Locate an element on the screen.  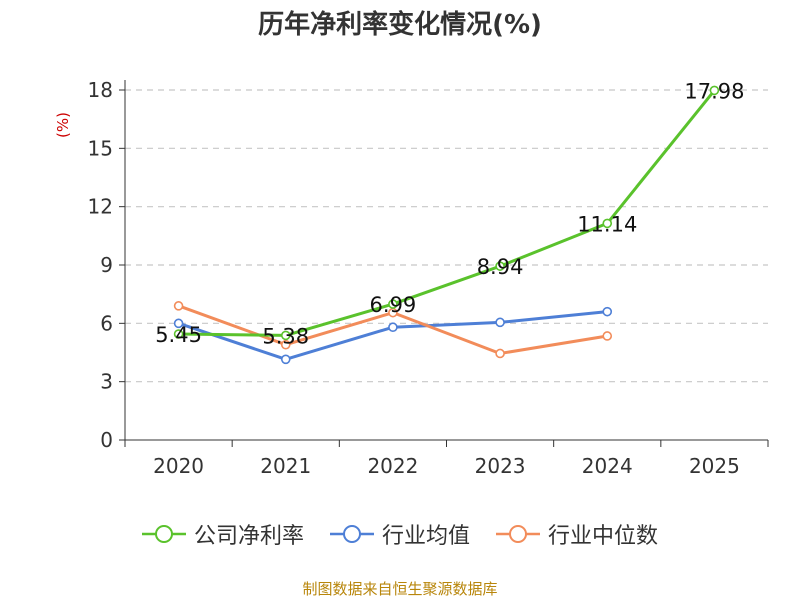
legend-item-company: 公司净利率 is located at coordinates (222, 534).